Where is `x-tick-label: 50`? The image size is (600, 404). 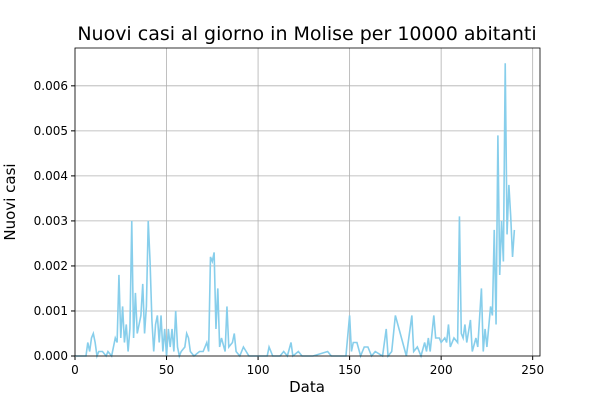 x-tick-label: 50 is located at coordinates (166, 370).